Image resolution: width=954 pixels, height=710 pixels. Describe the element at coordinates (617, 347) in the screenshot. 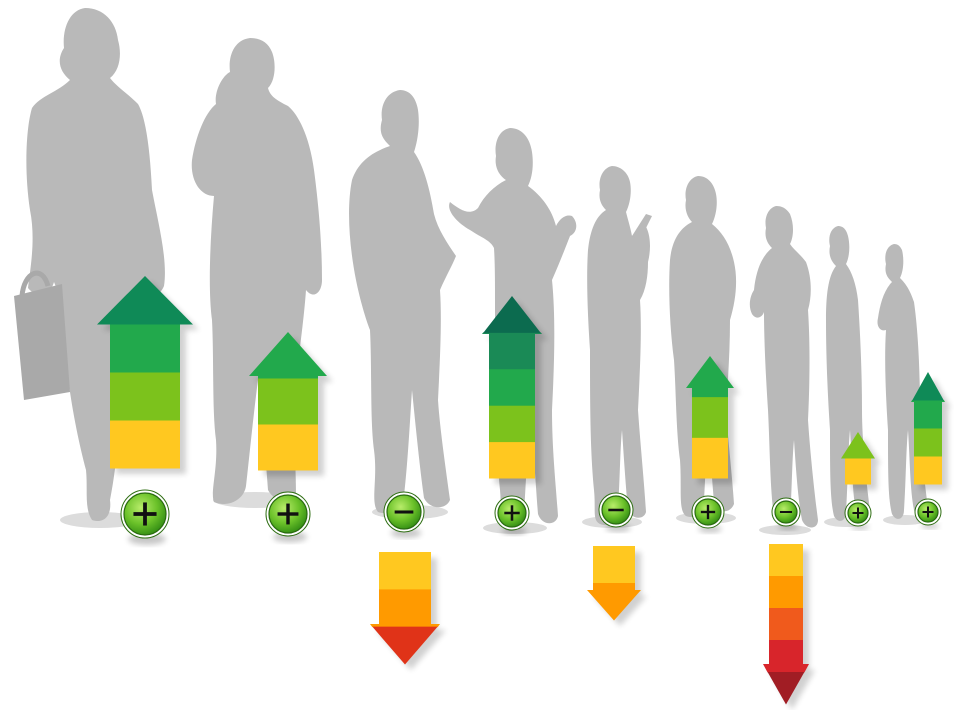

I see `gesturing-man-silhouette` at that location.